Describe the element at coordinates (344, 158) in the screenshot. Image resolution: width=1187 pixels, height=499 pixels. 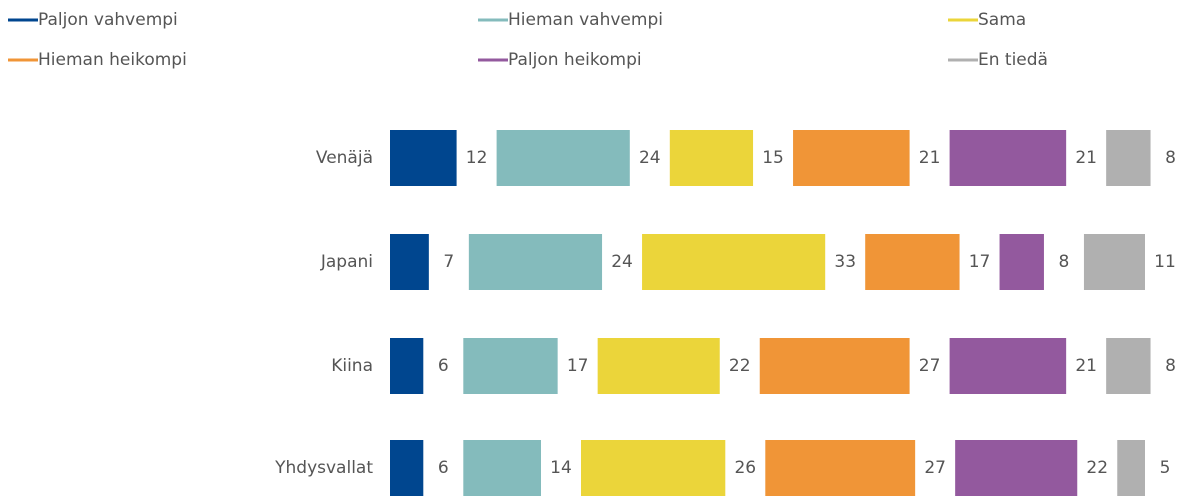
I see `category-label: Venäjä` at that location.